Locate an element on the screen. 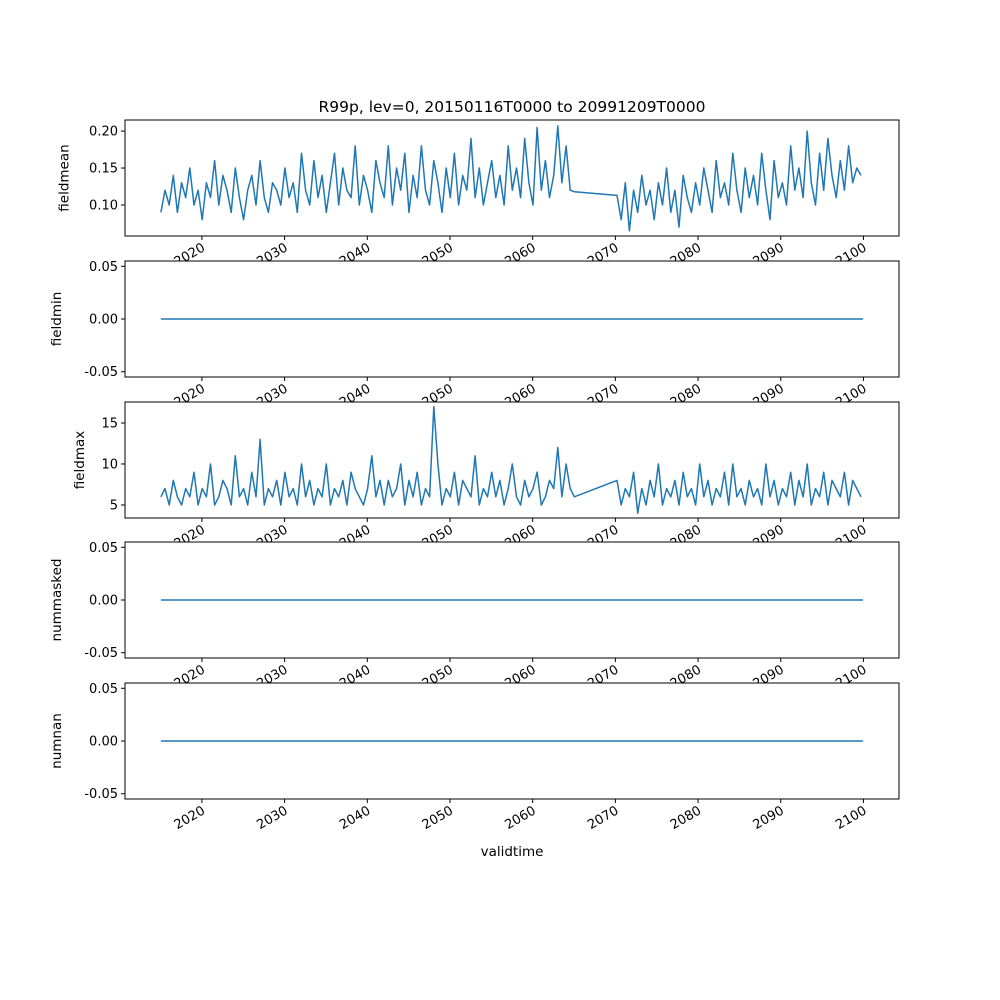 Image resolution: width=1000 pixels, height=1000 pixels. x-tick-label: 2020 is located at coordinates (190, 818).